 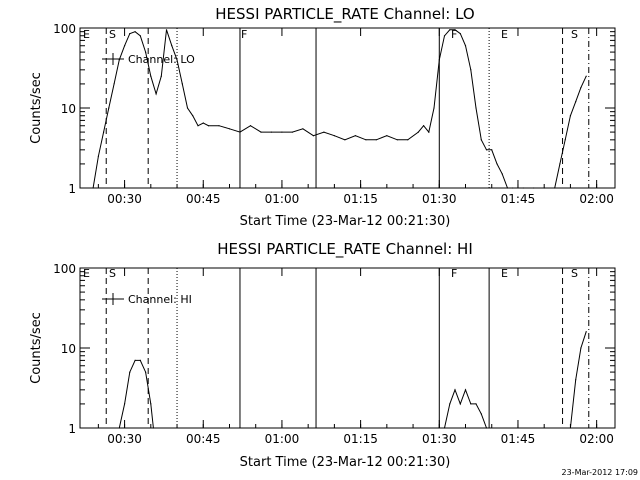 I want to click on chart-title: HESSI PARTICLE_RATE Channel: HI, so click(x=345, y=249).